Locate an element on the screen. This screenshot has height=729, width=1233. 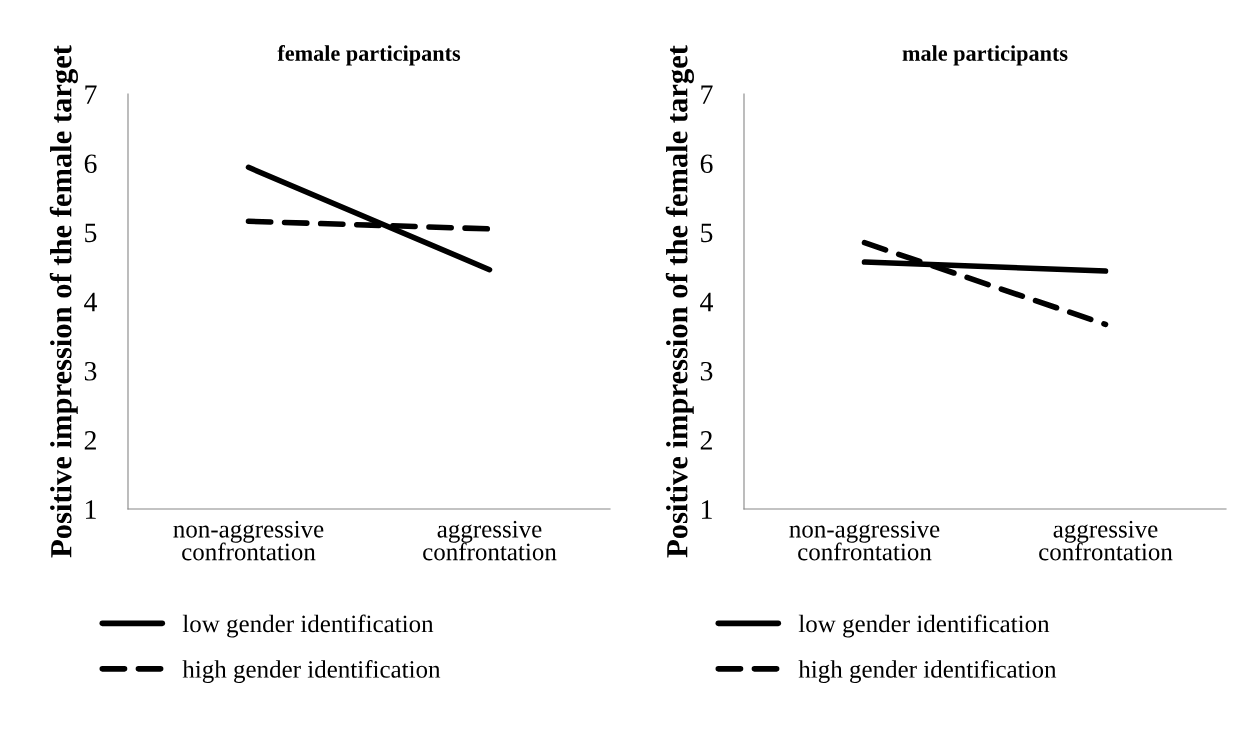
chart-title: female participants is located at coordinates (369, 55).